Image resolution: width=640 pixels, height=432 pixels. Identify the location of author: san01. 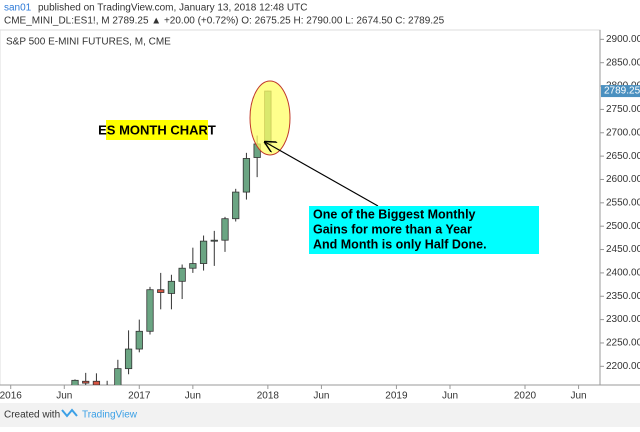
(18, 8).